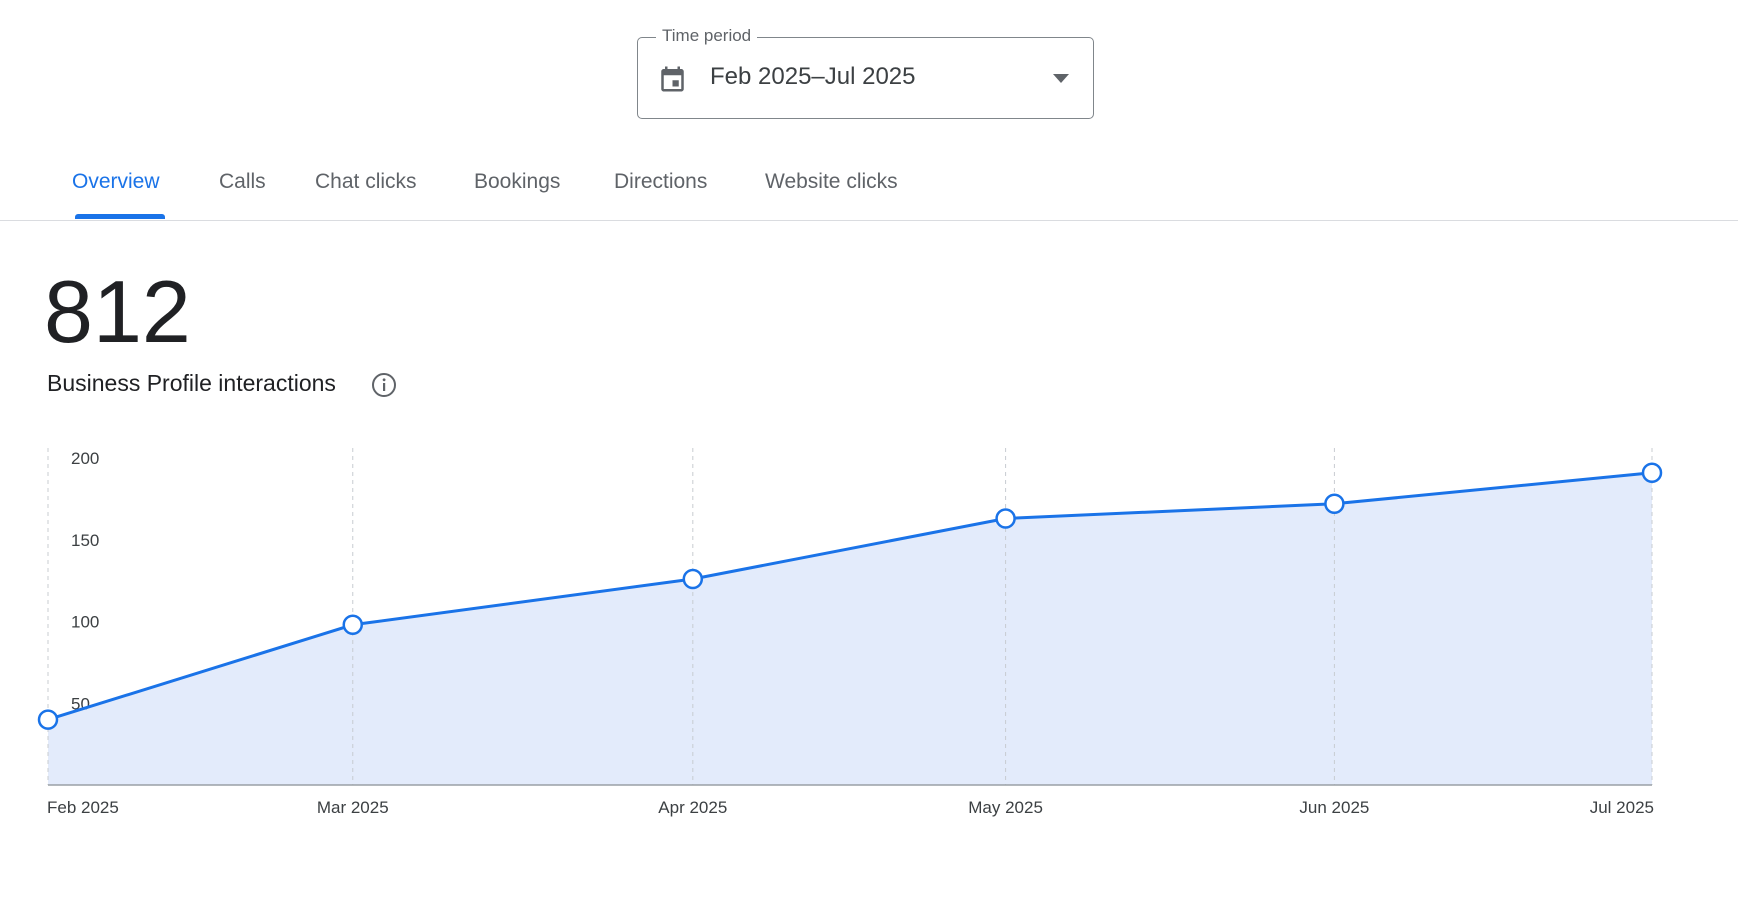  What do you see at coordinates (1061, 78) in the screenshot?
I see `caret-down-icon` at bounding box center [1061, 78].